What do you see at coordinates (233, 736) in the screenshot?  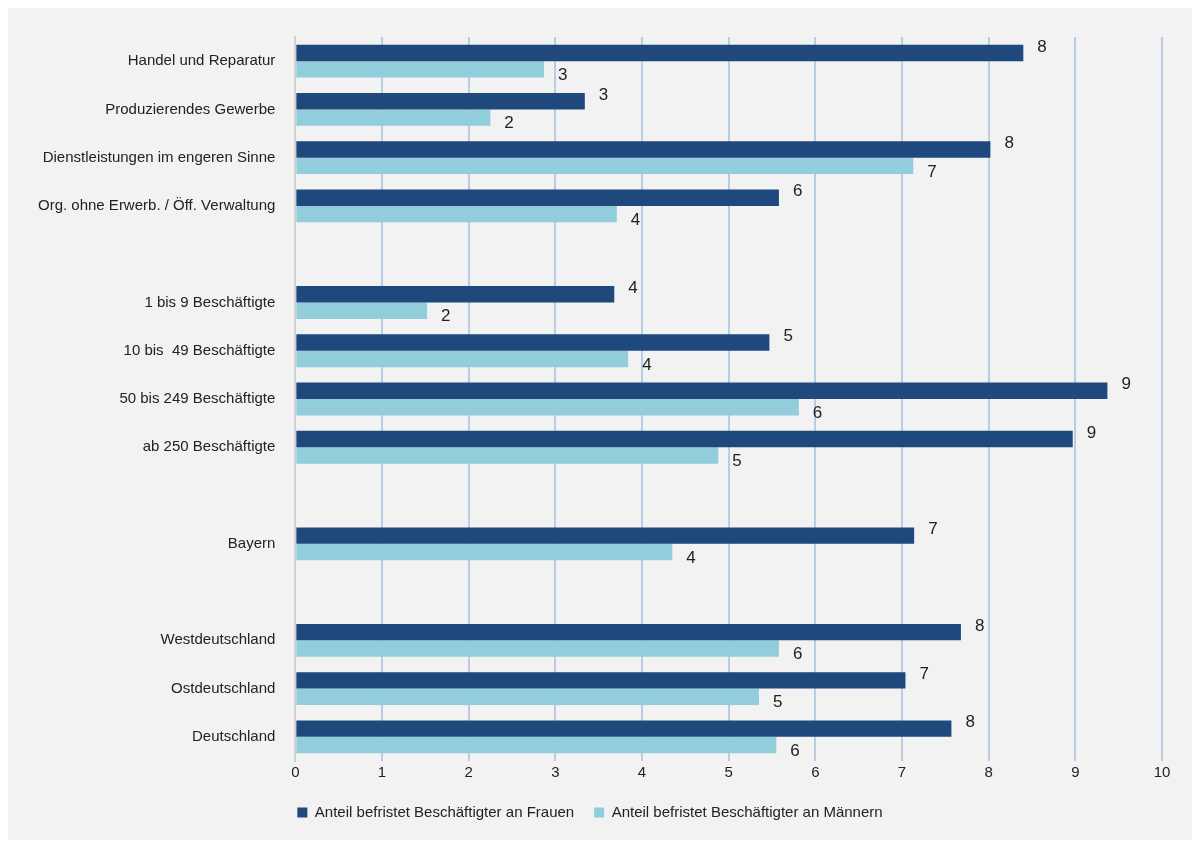 I see `y-tick-label: Deutschland` at bounding box center [233, 736].